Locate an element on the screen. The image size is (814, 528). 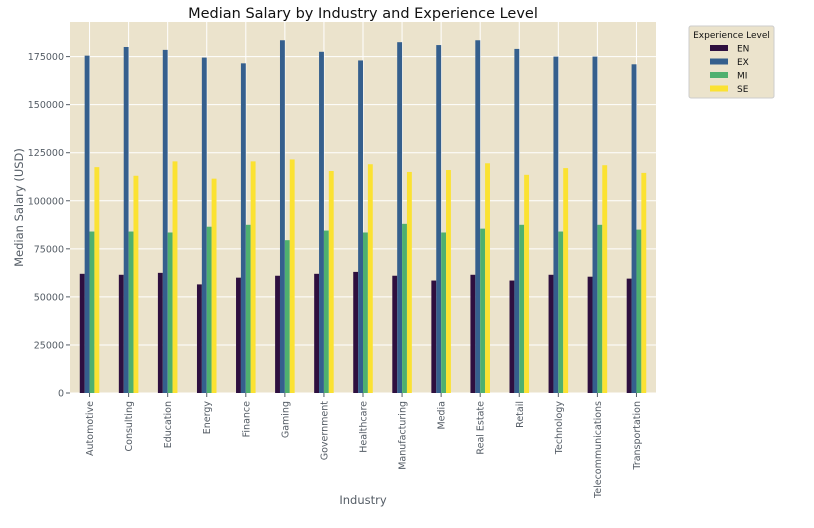
y-tick-label: 100000 is located at coordinates (46, 201).